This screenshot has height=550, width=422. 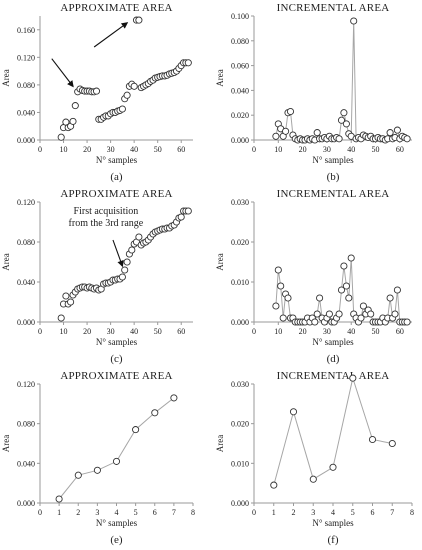 What do you see at coordinates (136, 512) in the screenshot?
I see `x-tick-label: 5` at bounding box center [136, 512].